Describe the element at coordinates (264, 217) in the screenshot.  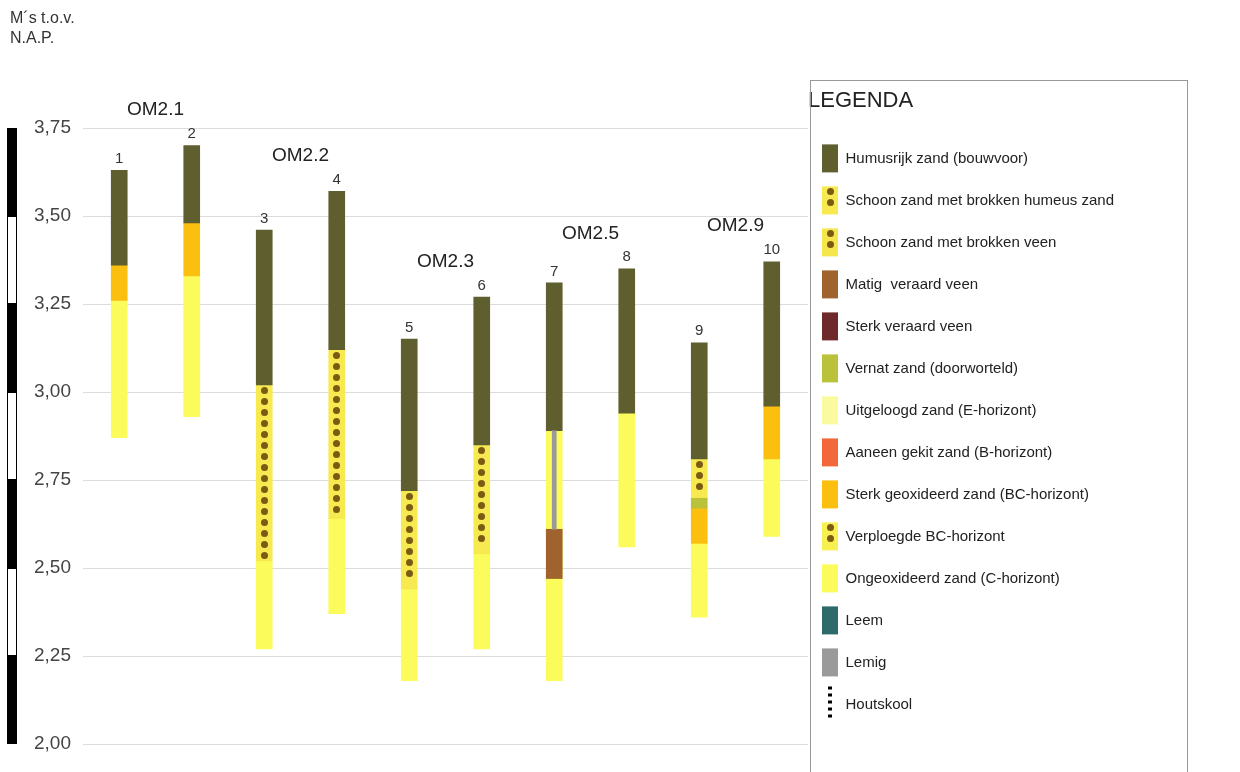
I see `x-tick-label: 3` at that location.